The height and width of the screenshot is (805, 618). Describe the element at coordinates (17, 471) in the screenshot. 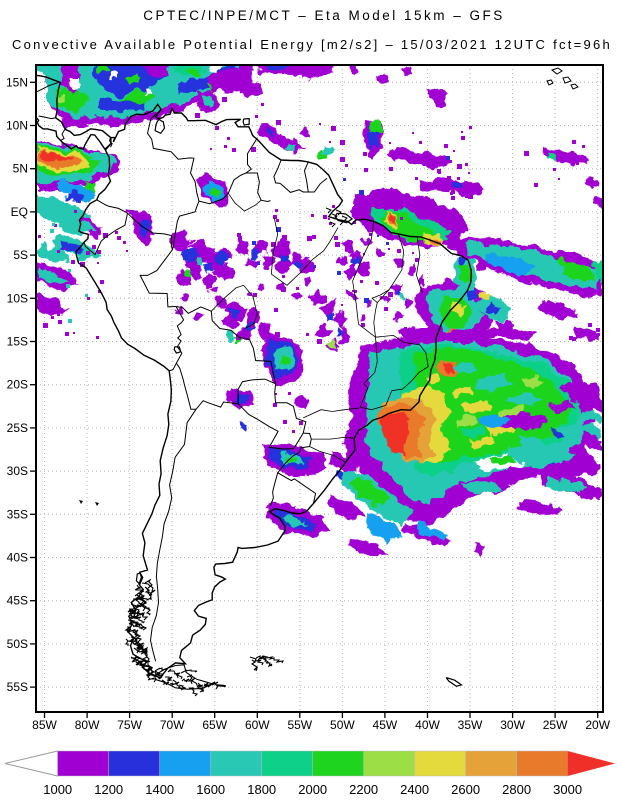

I see `svg-text: 30S` at that location.